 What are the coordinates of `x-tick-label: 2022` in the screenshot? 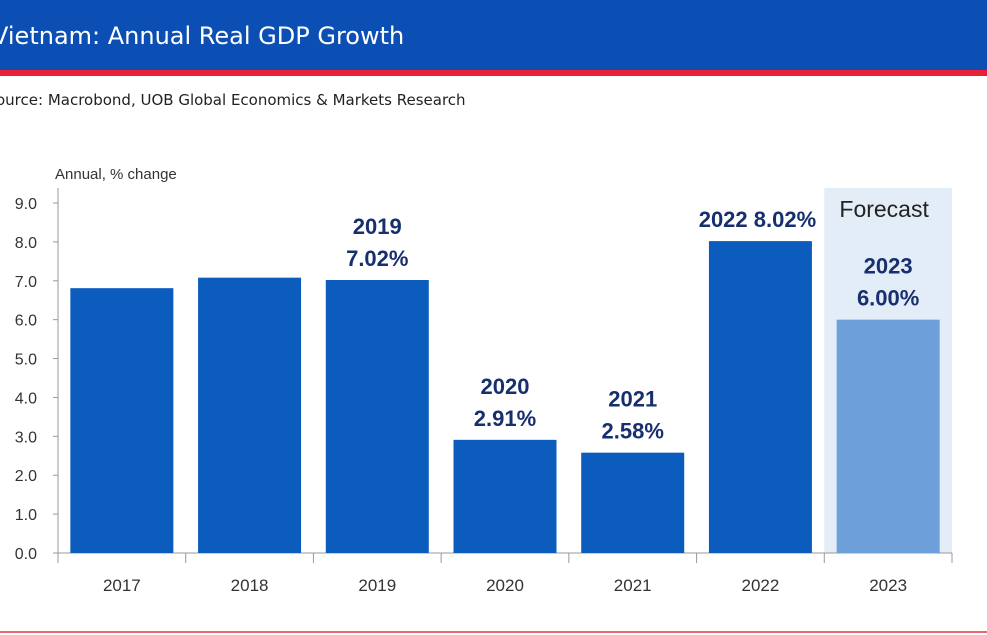 It's located at (761, 585).